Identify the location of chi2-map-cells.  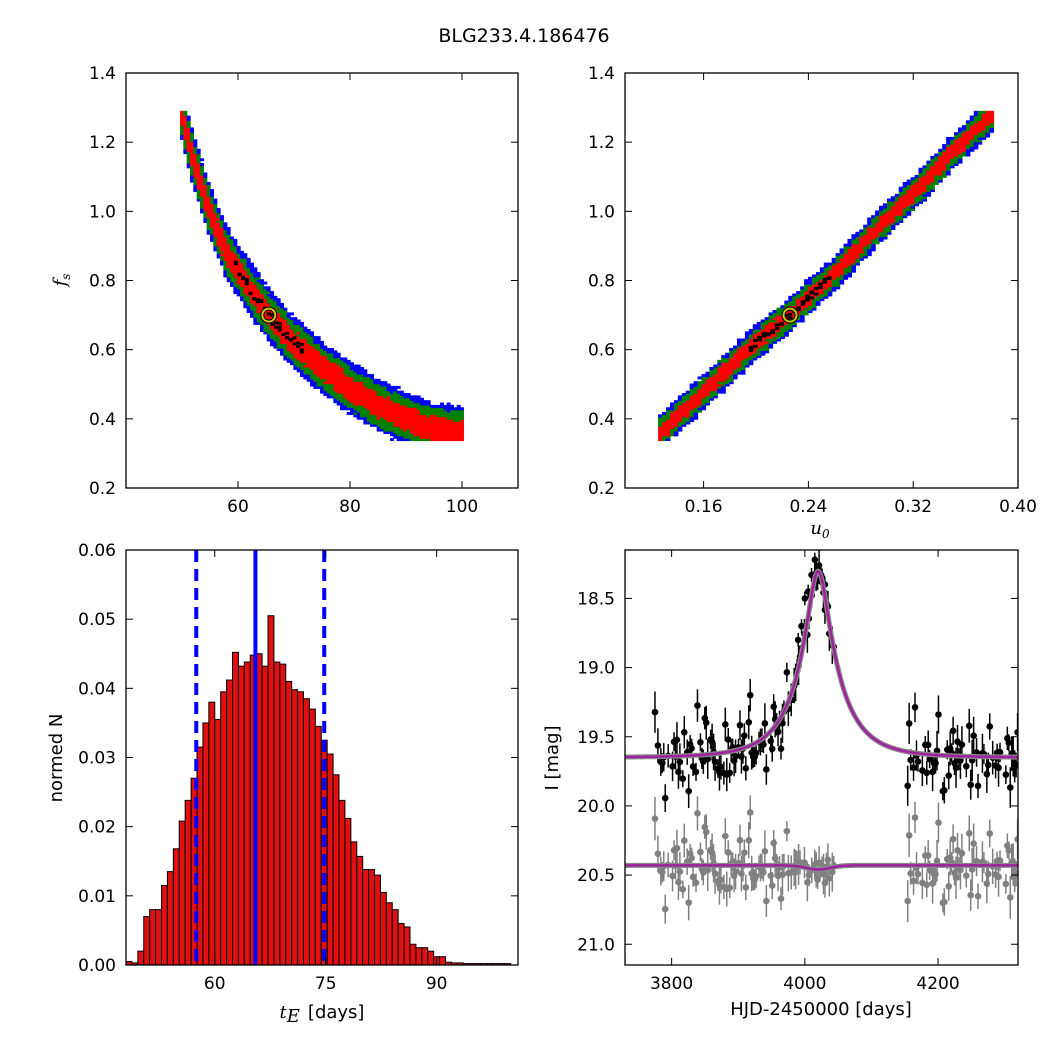
(826, 276).